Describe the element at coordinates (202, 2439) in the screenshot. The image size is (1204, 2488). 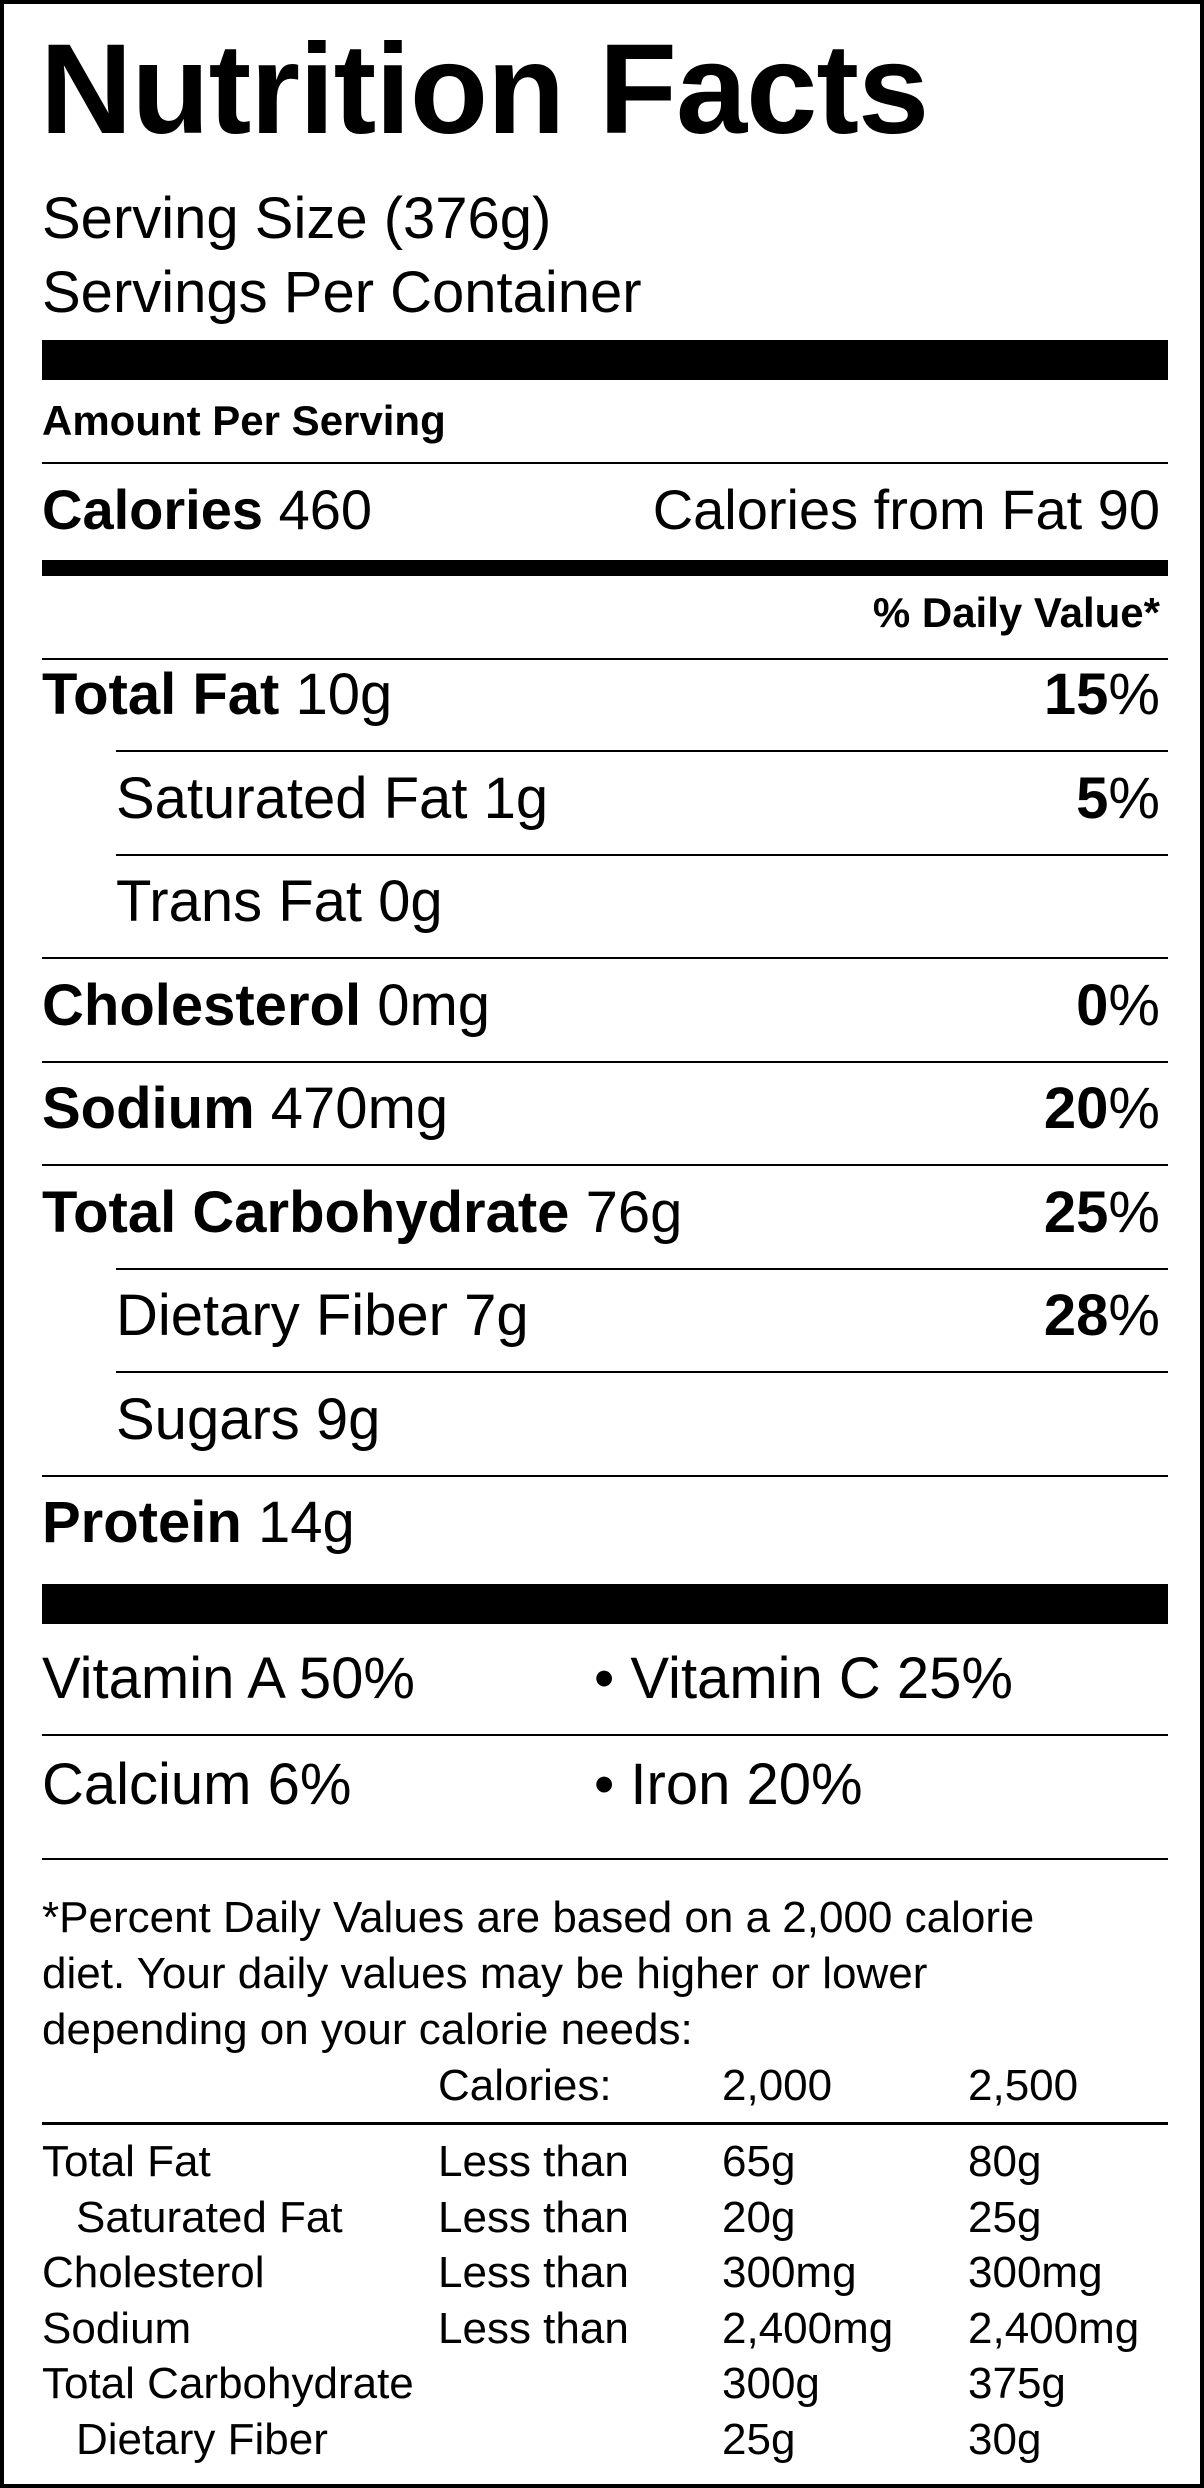
I see `ref-nutrient: Dietary Fiber` at that location.